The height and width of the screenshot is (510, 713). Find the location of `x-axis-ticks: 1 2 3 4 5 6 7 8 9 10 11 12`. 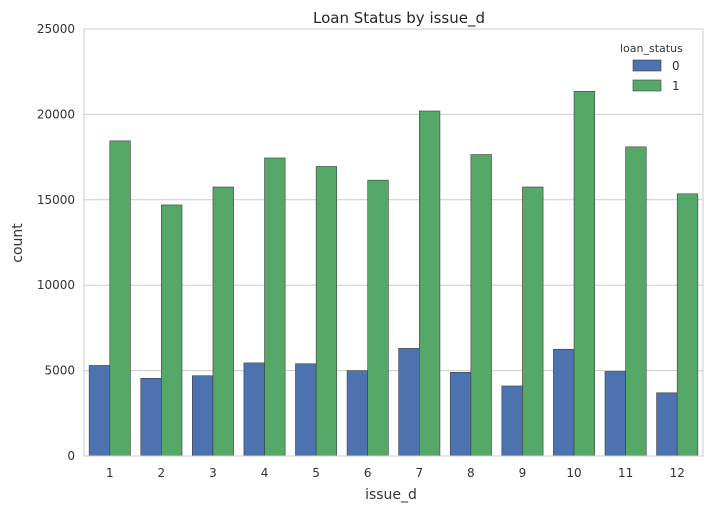

x-axis-ticks: 1 2 3 4 5 6 7 8 9 10 11 12 is located at coordinates (395, 473).